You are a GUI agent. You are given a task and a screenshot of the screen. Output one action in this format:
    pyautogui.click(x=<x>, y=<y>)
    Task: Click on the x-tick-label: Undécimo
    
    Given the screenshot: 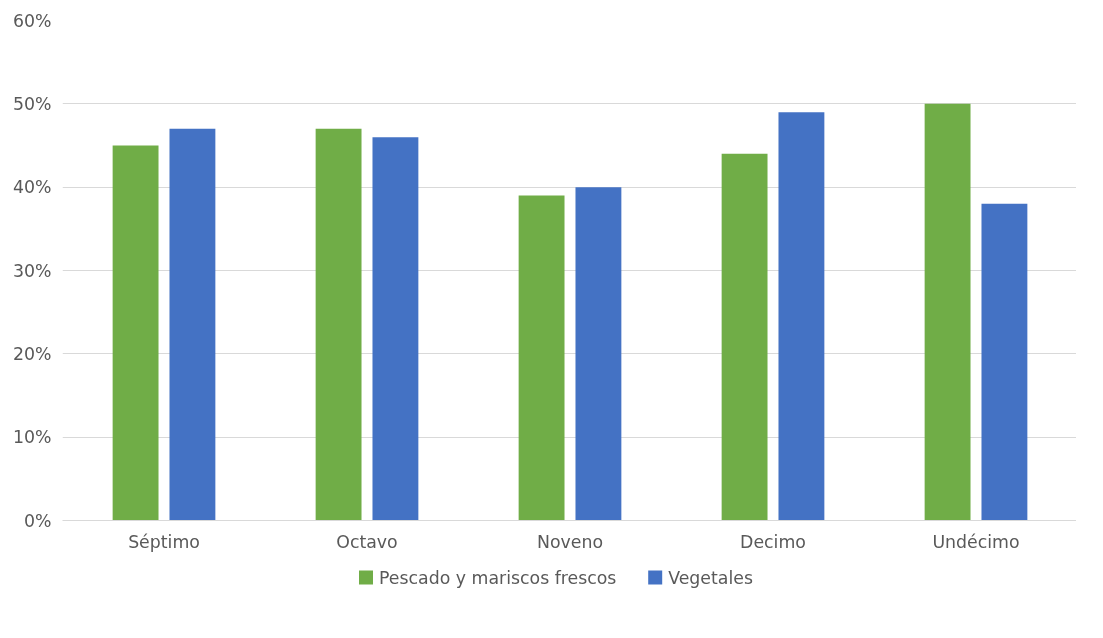 What is the action you would take?
    pyautogui.click(x=976, y=541)
    